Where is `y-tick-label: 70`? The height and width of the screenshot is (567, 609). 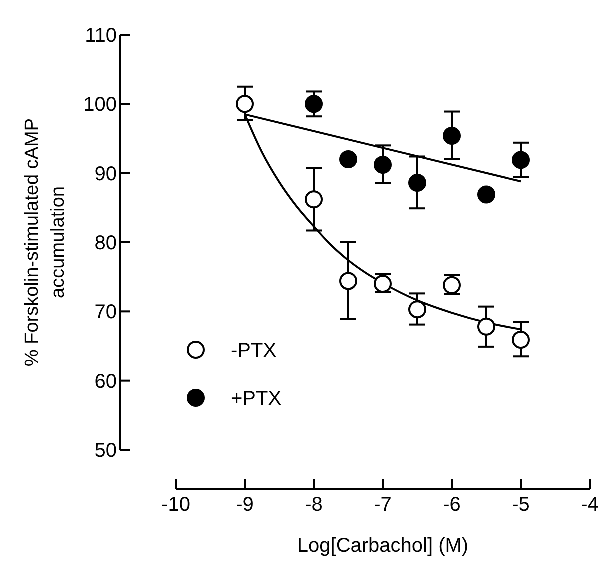
y-tick-label: 70 is located at coordinates (105, 313).